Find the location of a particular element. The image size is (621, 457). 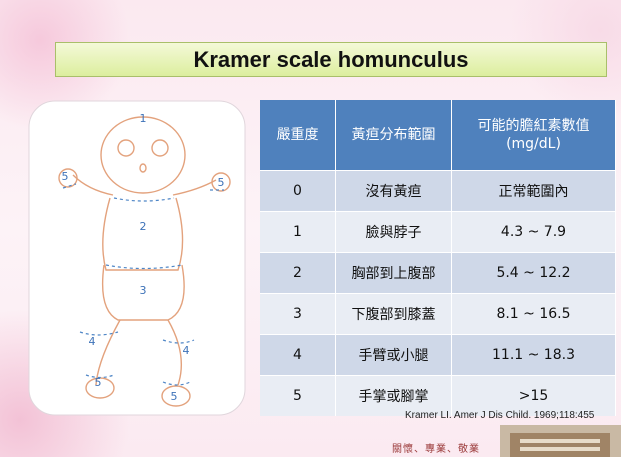

zone-label: 3 is located at coordinates (143, 290).